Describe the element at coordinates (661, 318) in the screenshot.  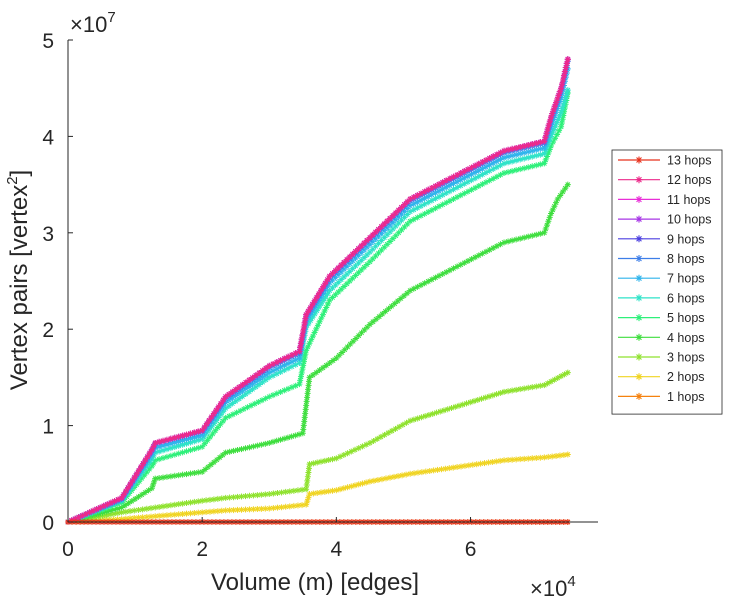
I see `legend-item: 5 hops` at that location.